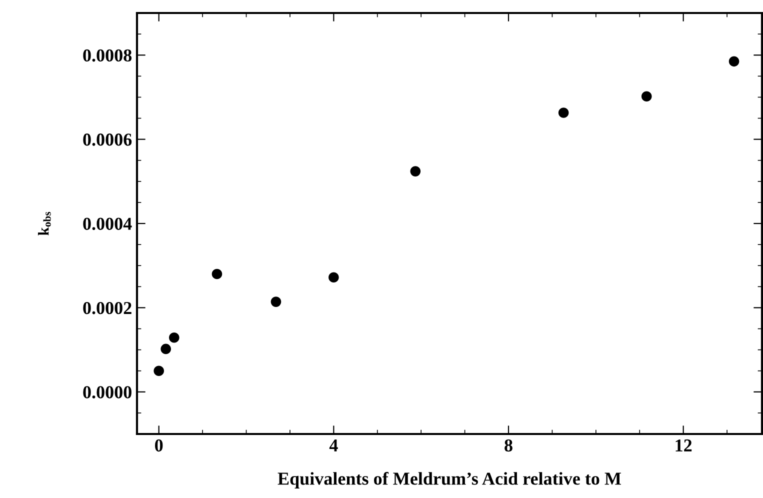 The height and width of the screenshot is (498, 763). Describe the element at coordinates (107, 392) in the screenshot. I see `y-tick-label: 0.0000` at that location.